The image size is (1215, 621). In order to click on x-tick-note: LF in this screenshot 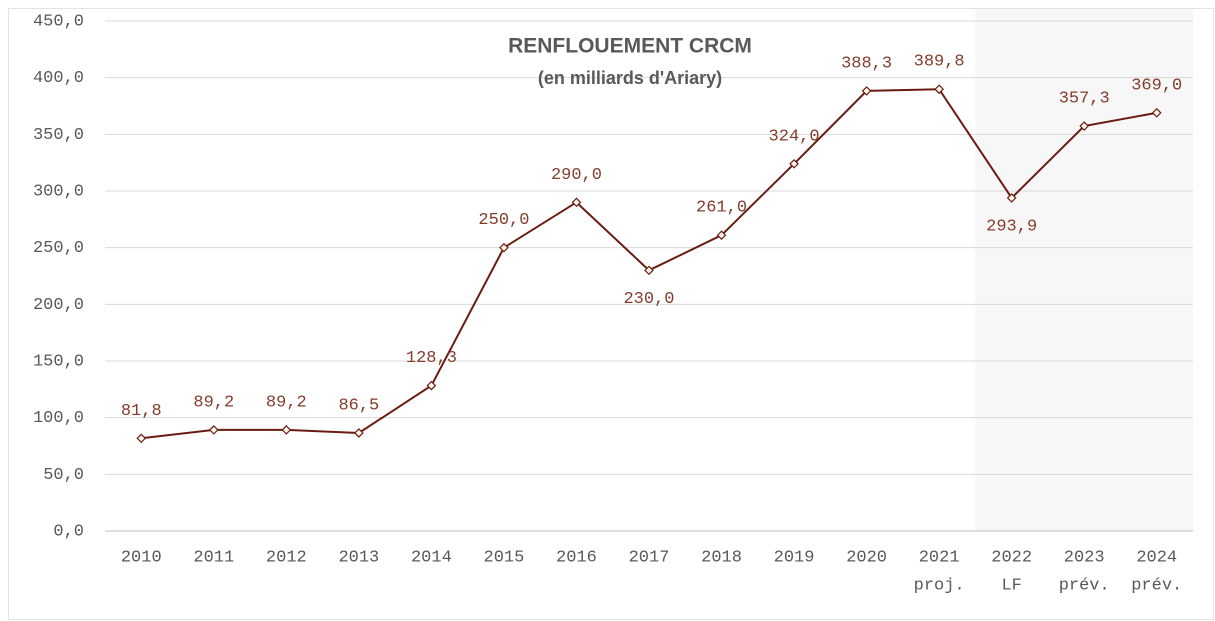, I will do `click(1011, 585)`.